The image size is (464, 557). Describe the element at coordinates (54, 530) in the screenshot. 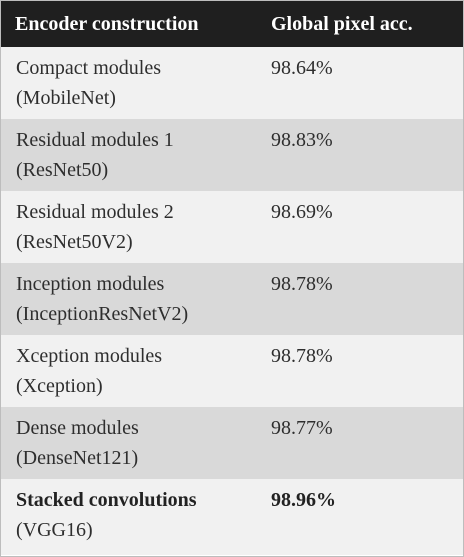

I see `encoder-model: (VGG16)` at that location.